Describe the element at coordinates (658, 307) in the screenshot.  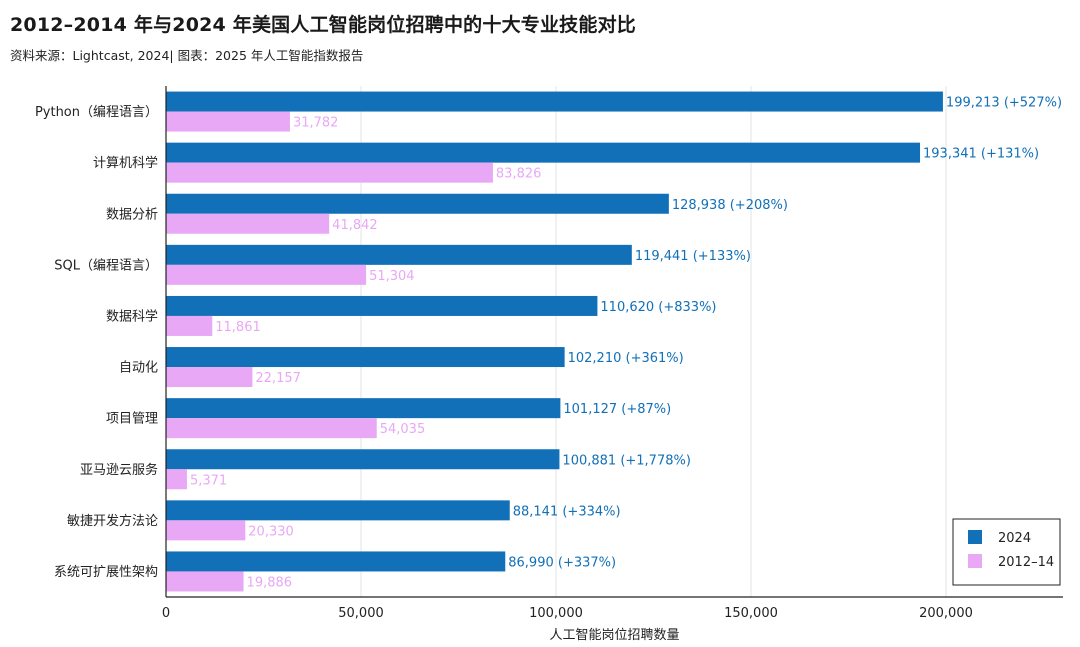
I see `data-label: 110,620 (+833%)` at that location.